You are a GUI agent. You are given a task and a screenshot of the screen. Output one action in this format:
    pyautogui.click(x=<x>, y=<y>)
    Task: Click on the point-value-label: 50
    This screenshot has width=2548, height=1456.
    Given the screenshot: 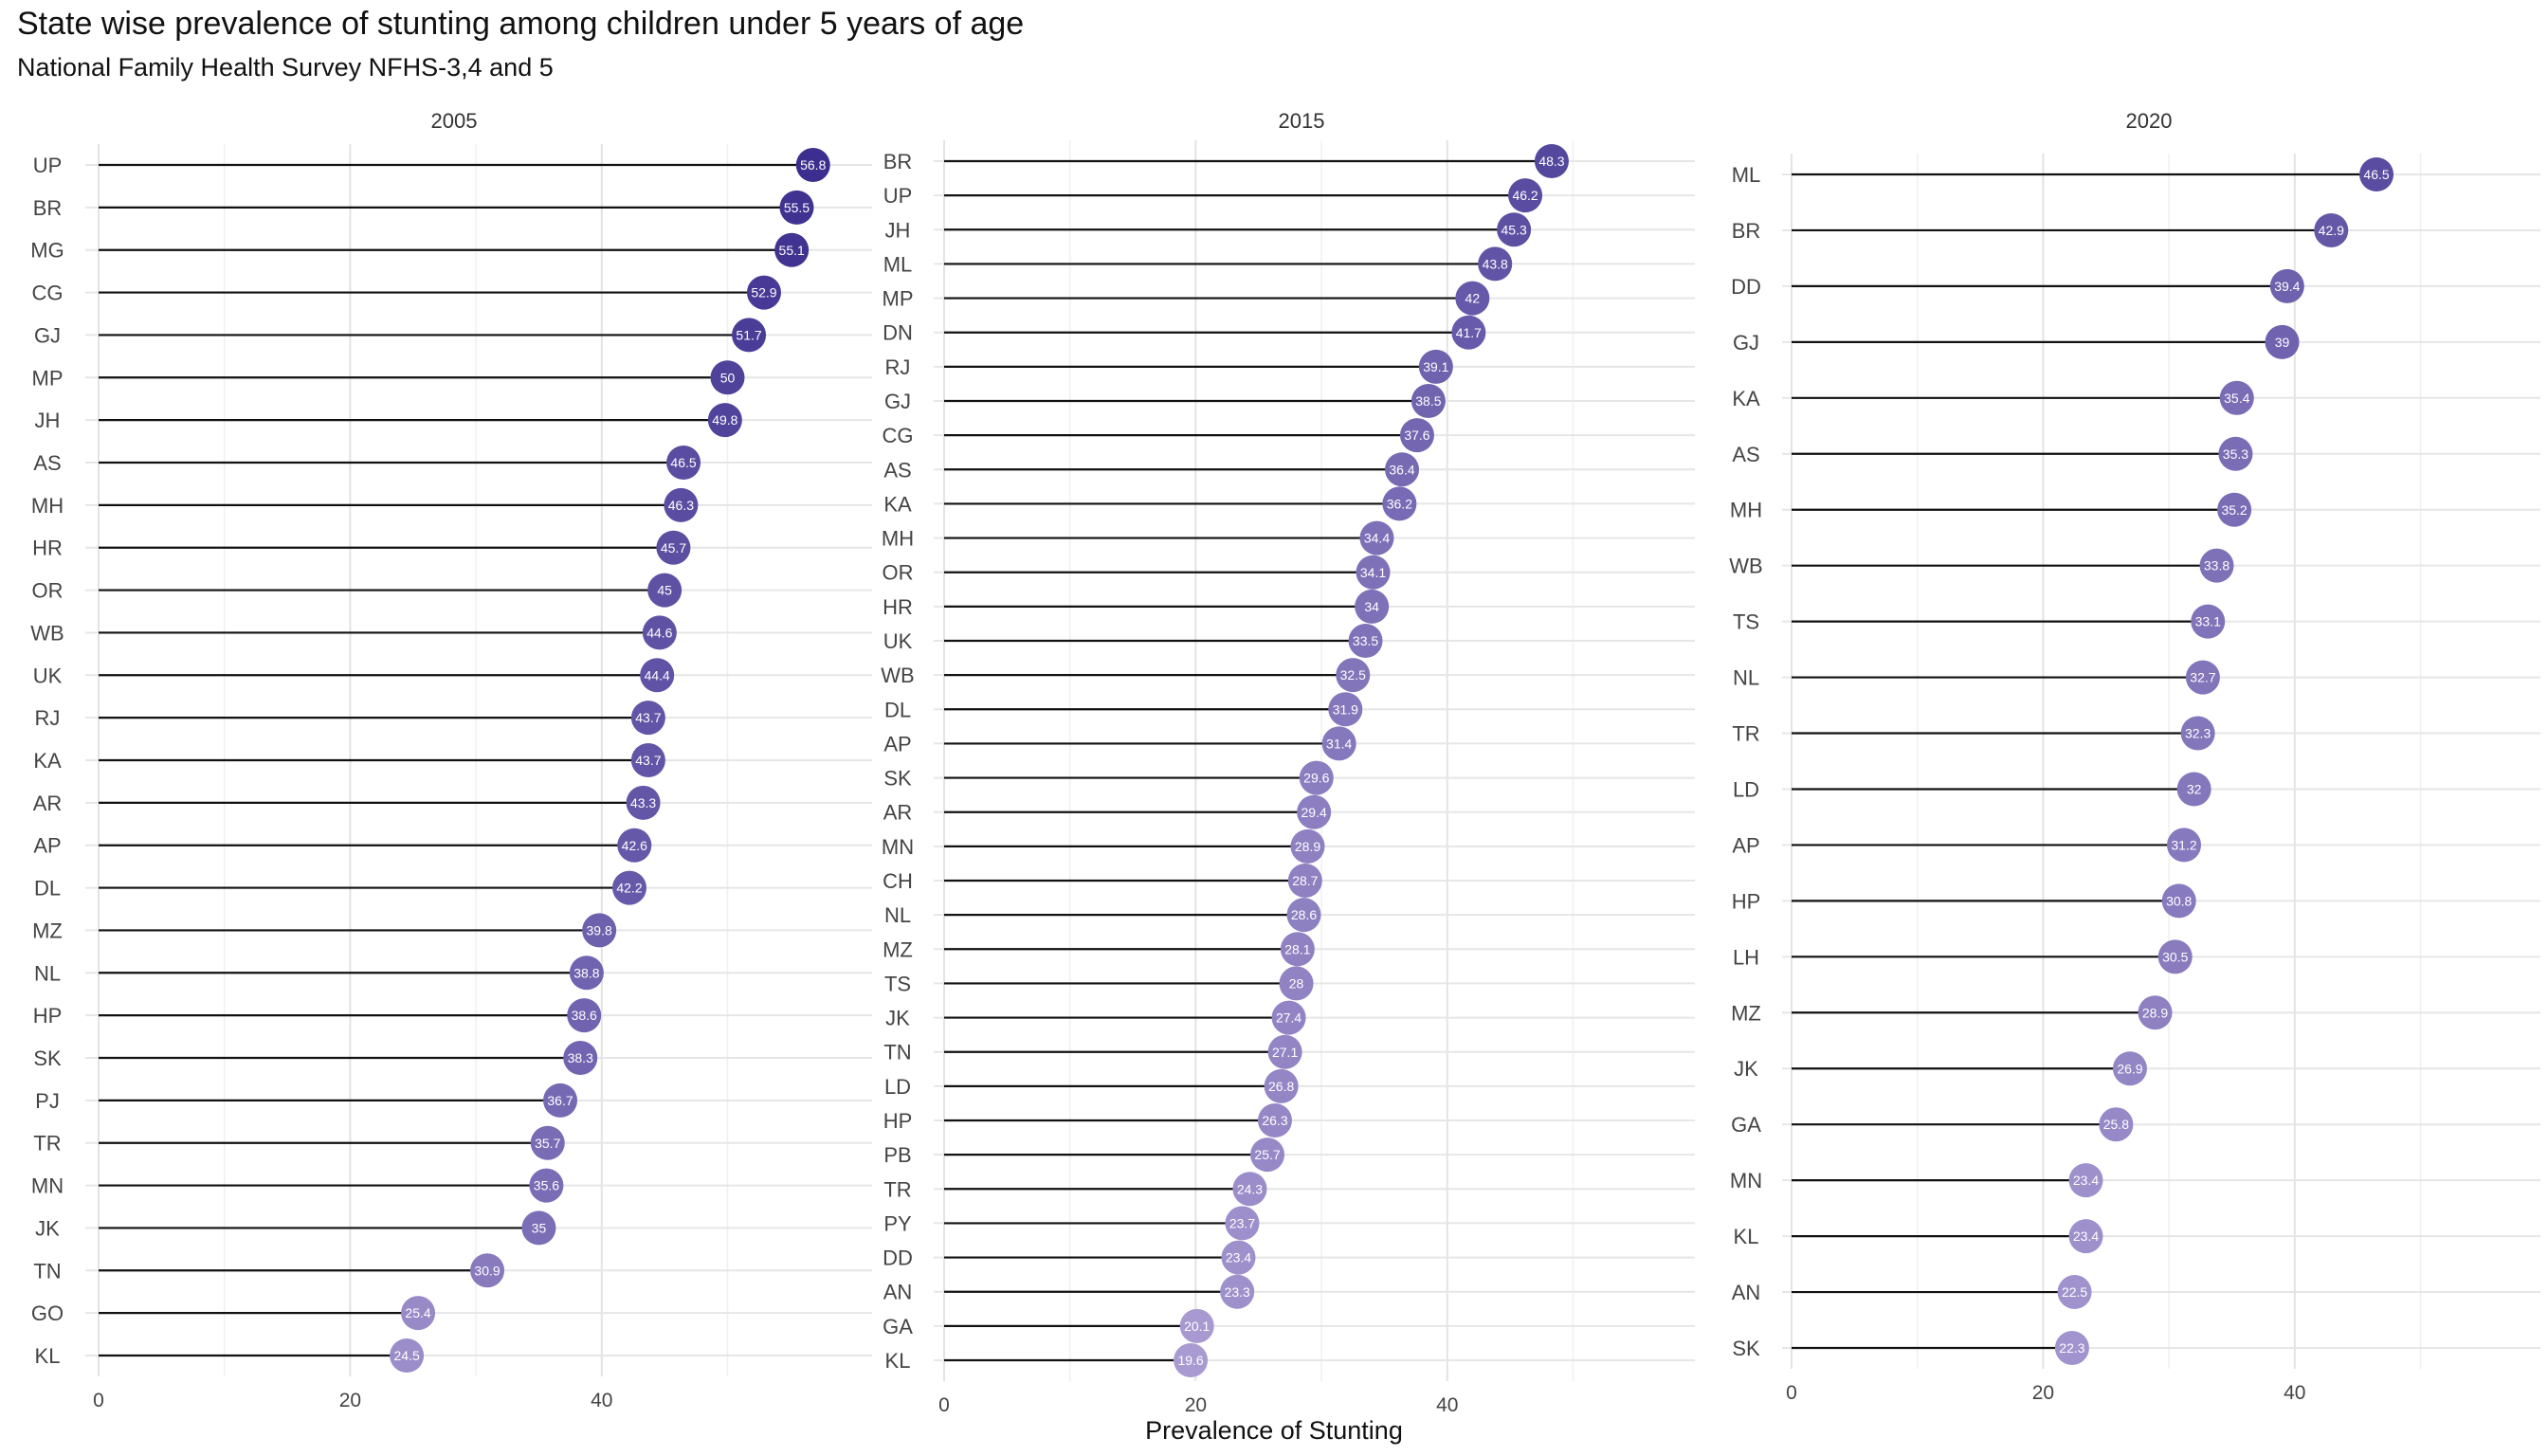 What is the action you would take?
    pyautogui.click(x=728, y=377)
    